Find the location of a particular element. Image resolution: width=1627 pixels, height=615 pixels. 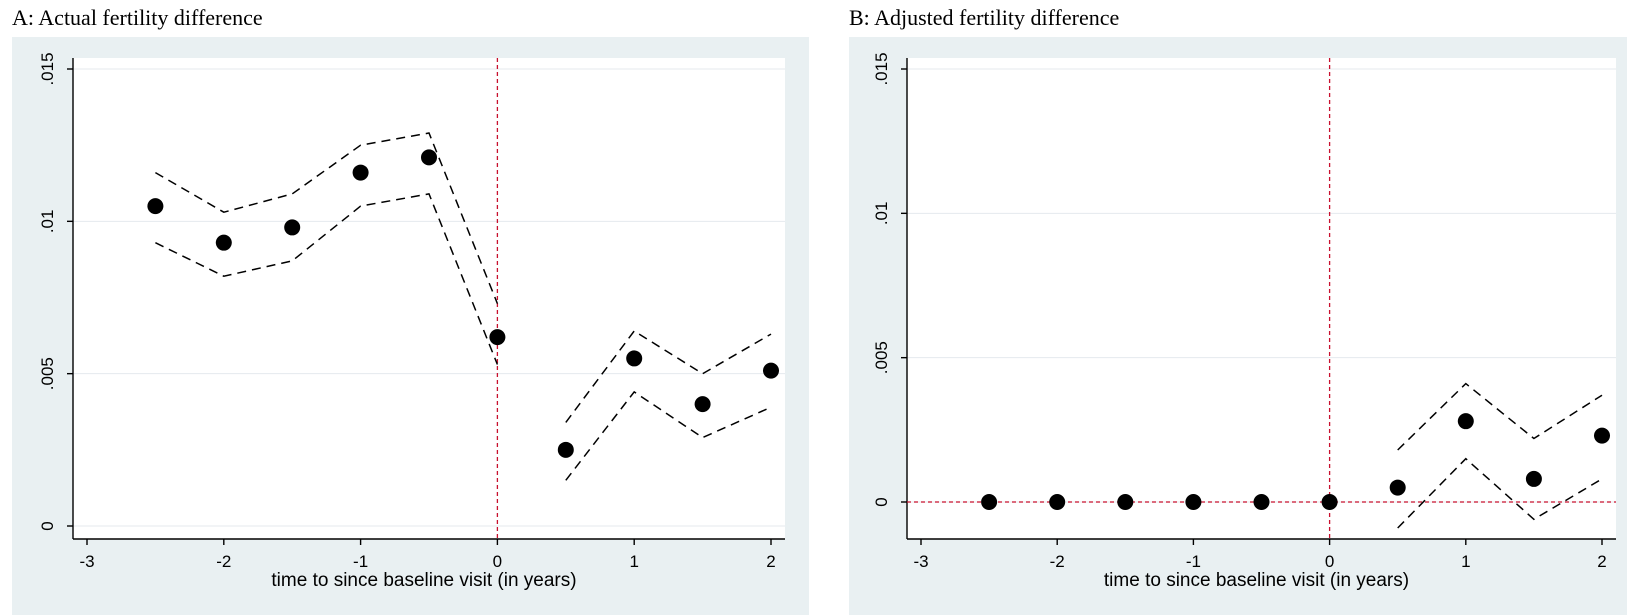

panel-b-x-tick-label-5: 2 is located at coordinates (1601, 561).